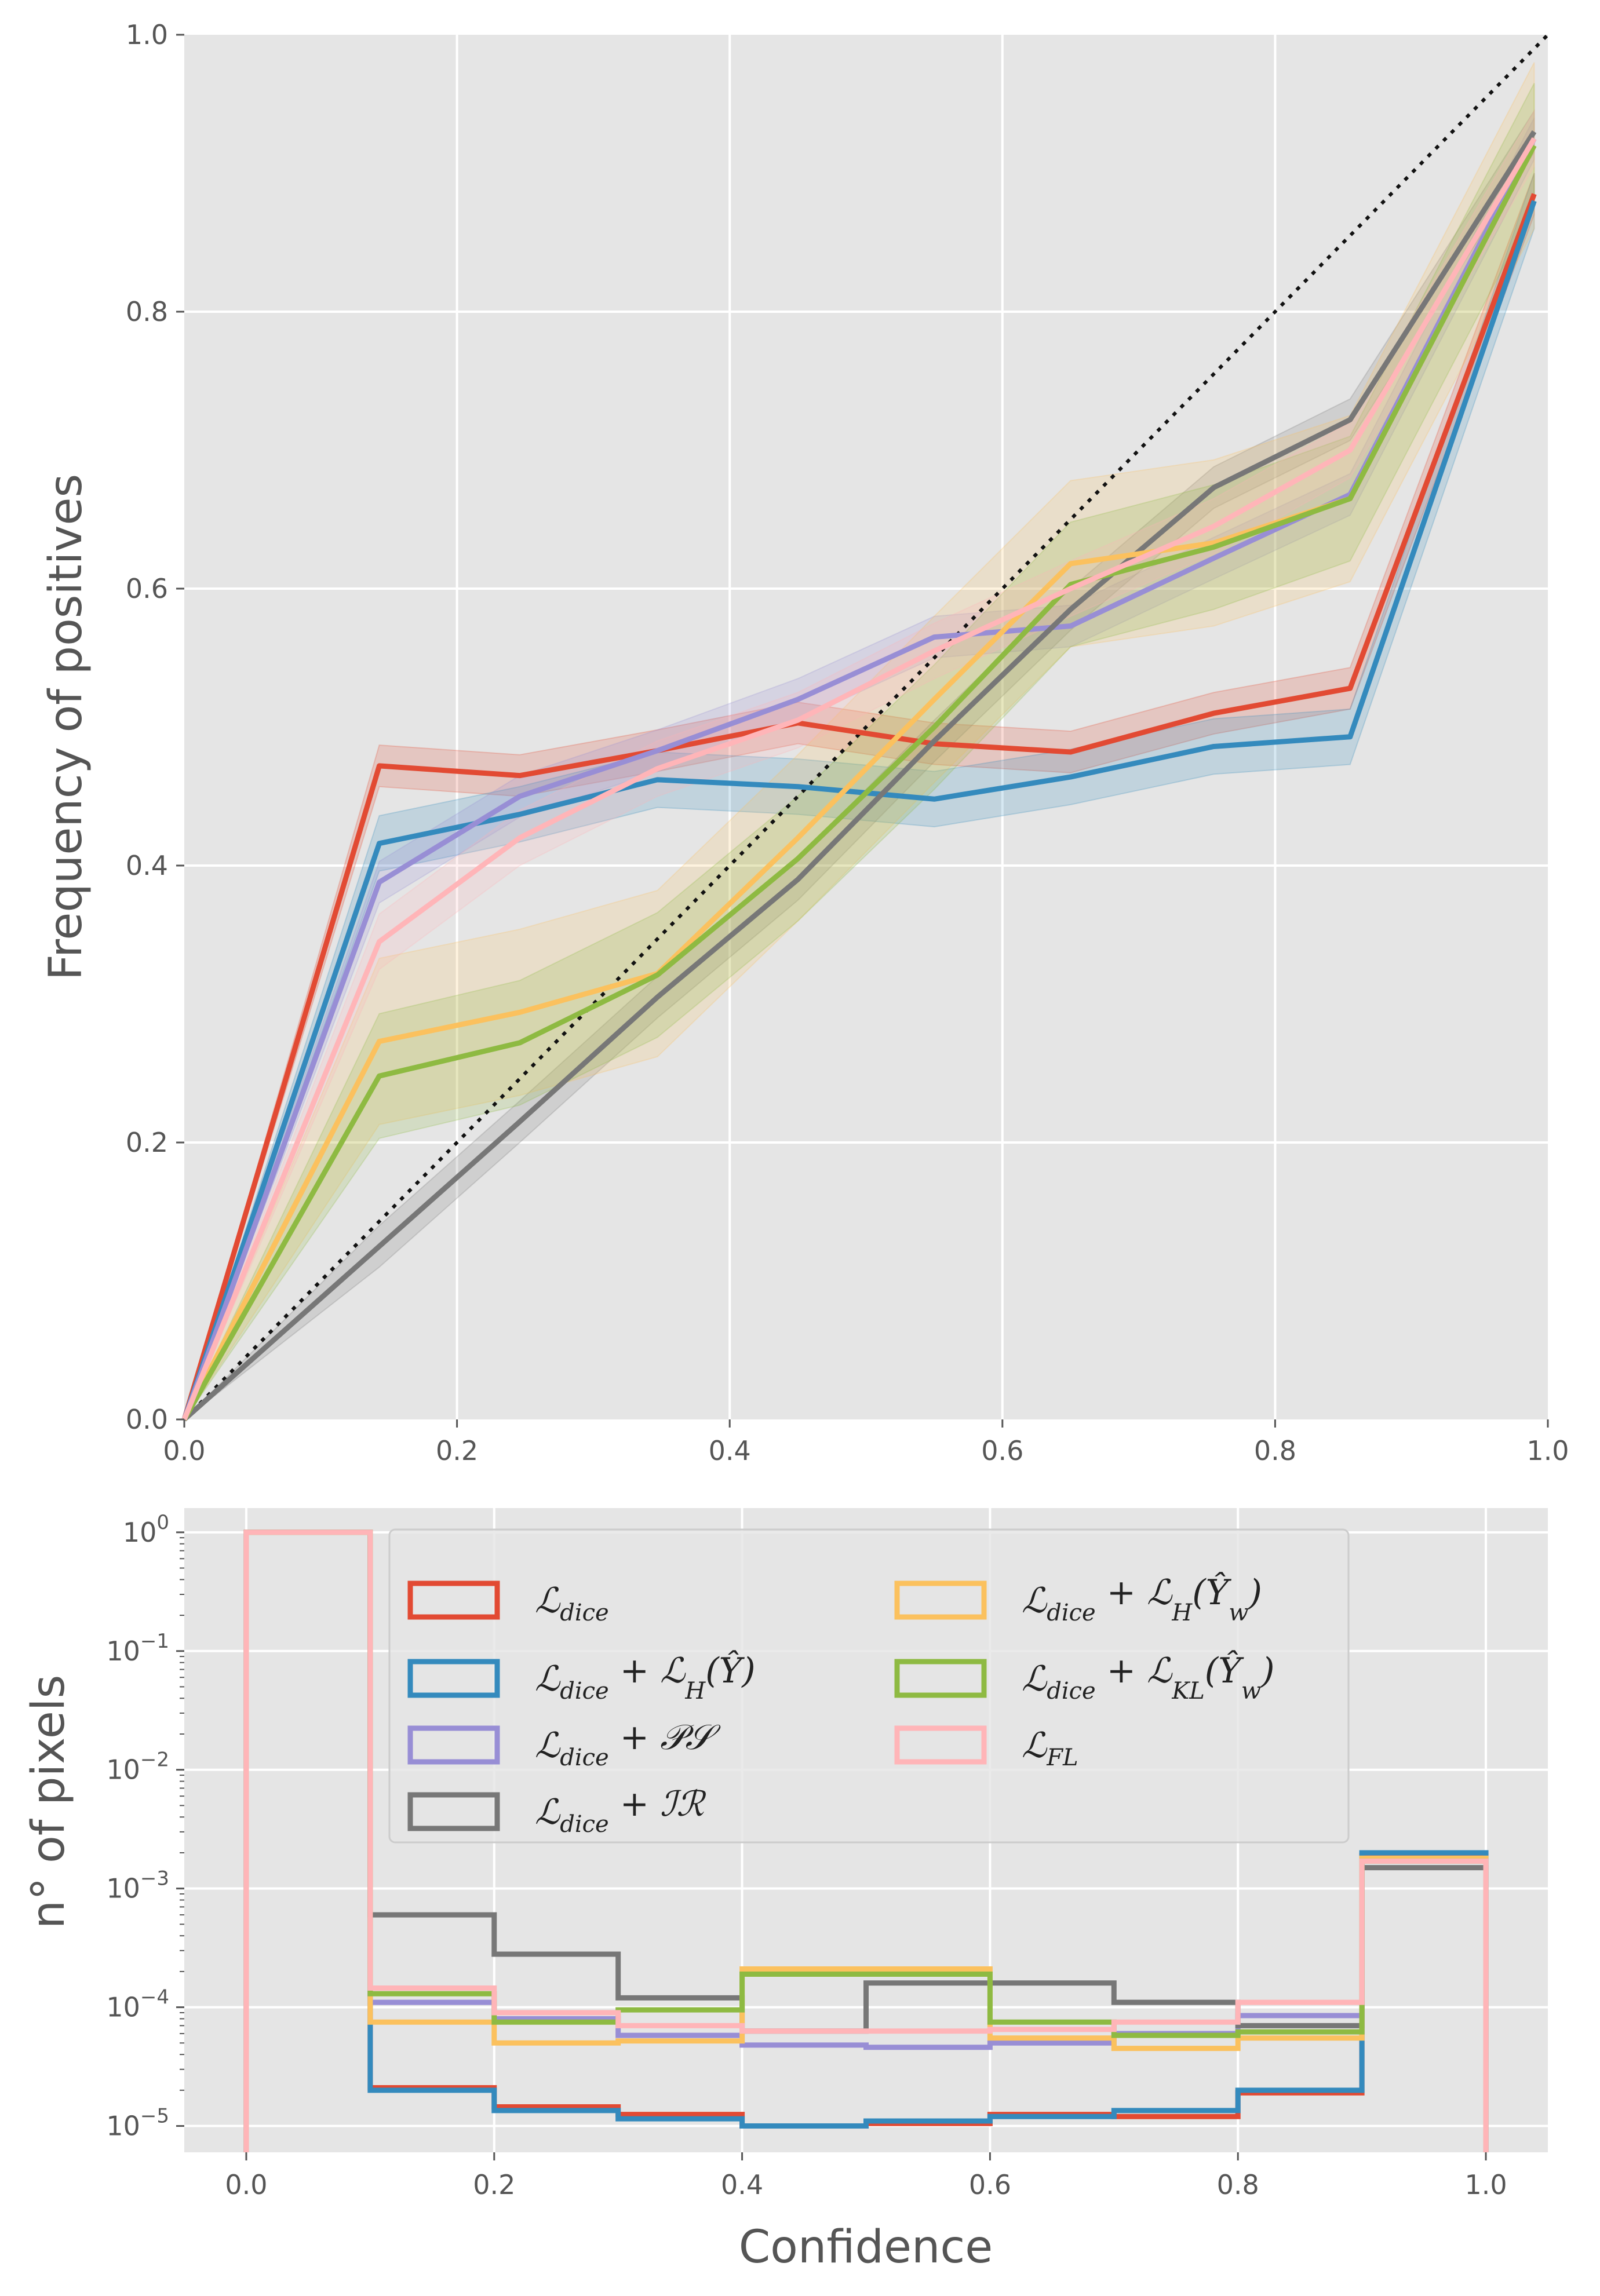 This screenshot has height=2296, width=1600. Describe the element at coordinates (147, 865) in the screenshot. I see `y-tick-label: 0.4` at that location.